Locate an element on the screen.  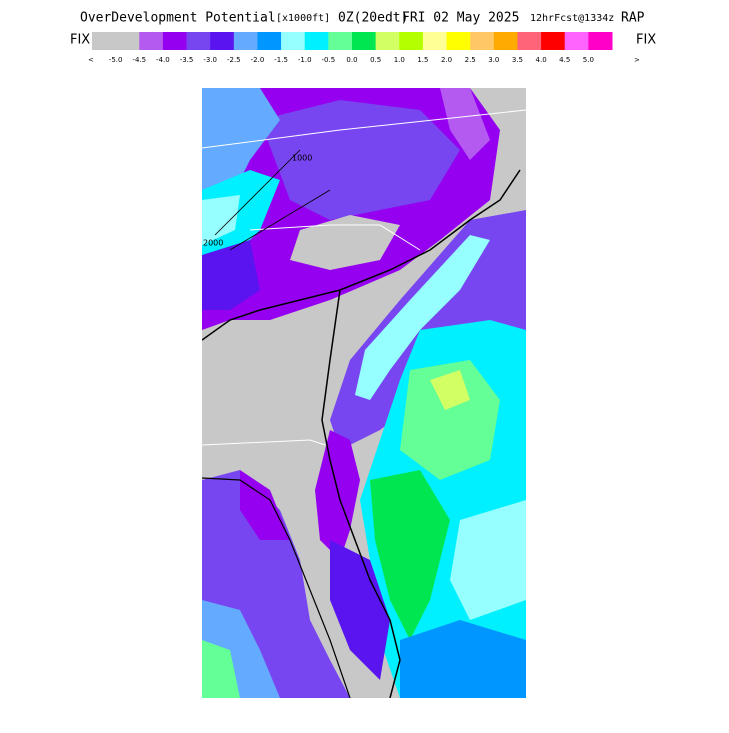
contour-label: 1000 is located at coordinates (302, 158).